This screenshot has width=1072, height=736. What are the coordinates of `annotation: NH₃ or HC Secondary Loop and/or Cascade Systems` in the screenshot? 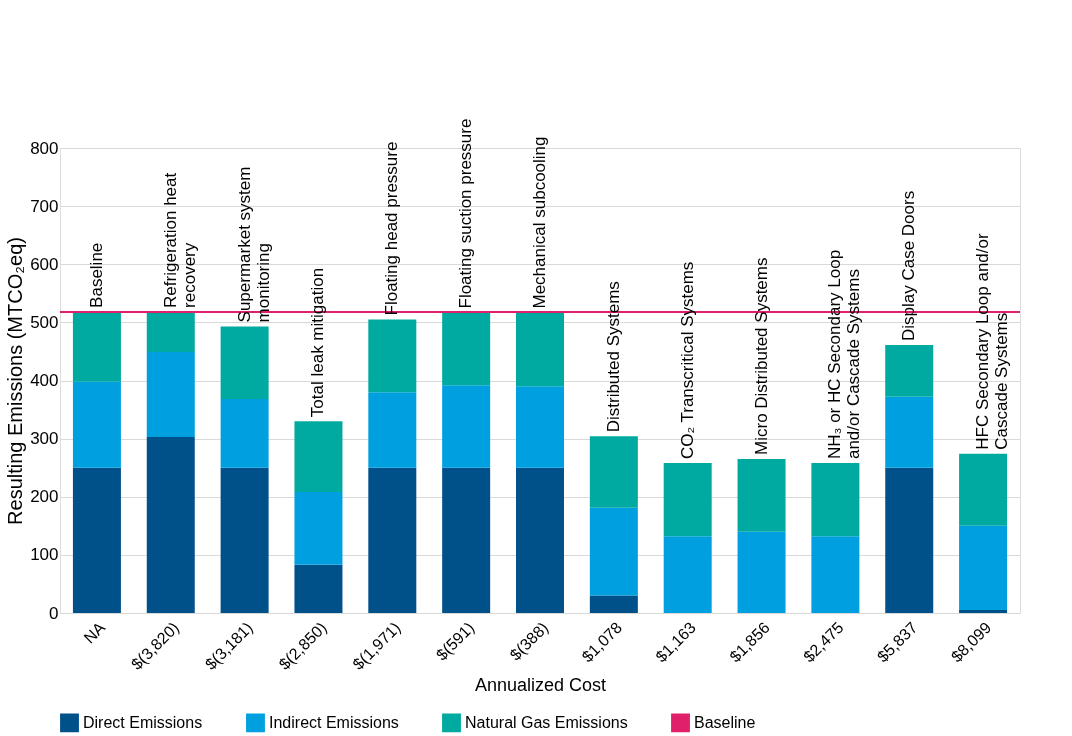 It's located at (844, 354).